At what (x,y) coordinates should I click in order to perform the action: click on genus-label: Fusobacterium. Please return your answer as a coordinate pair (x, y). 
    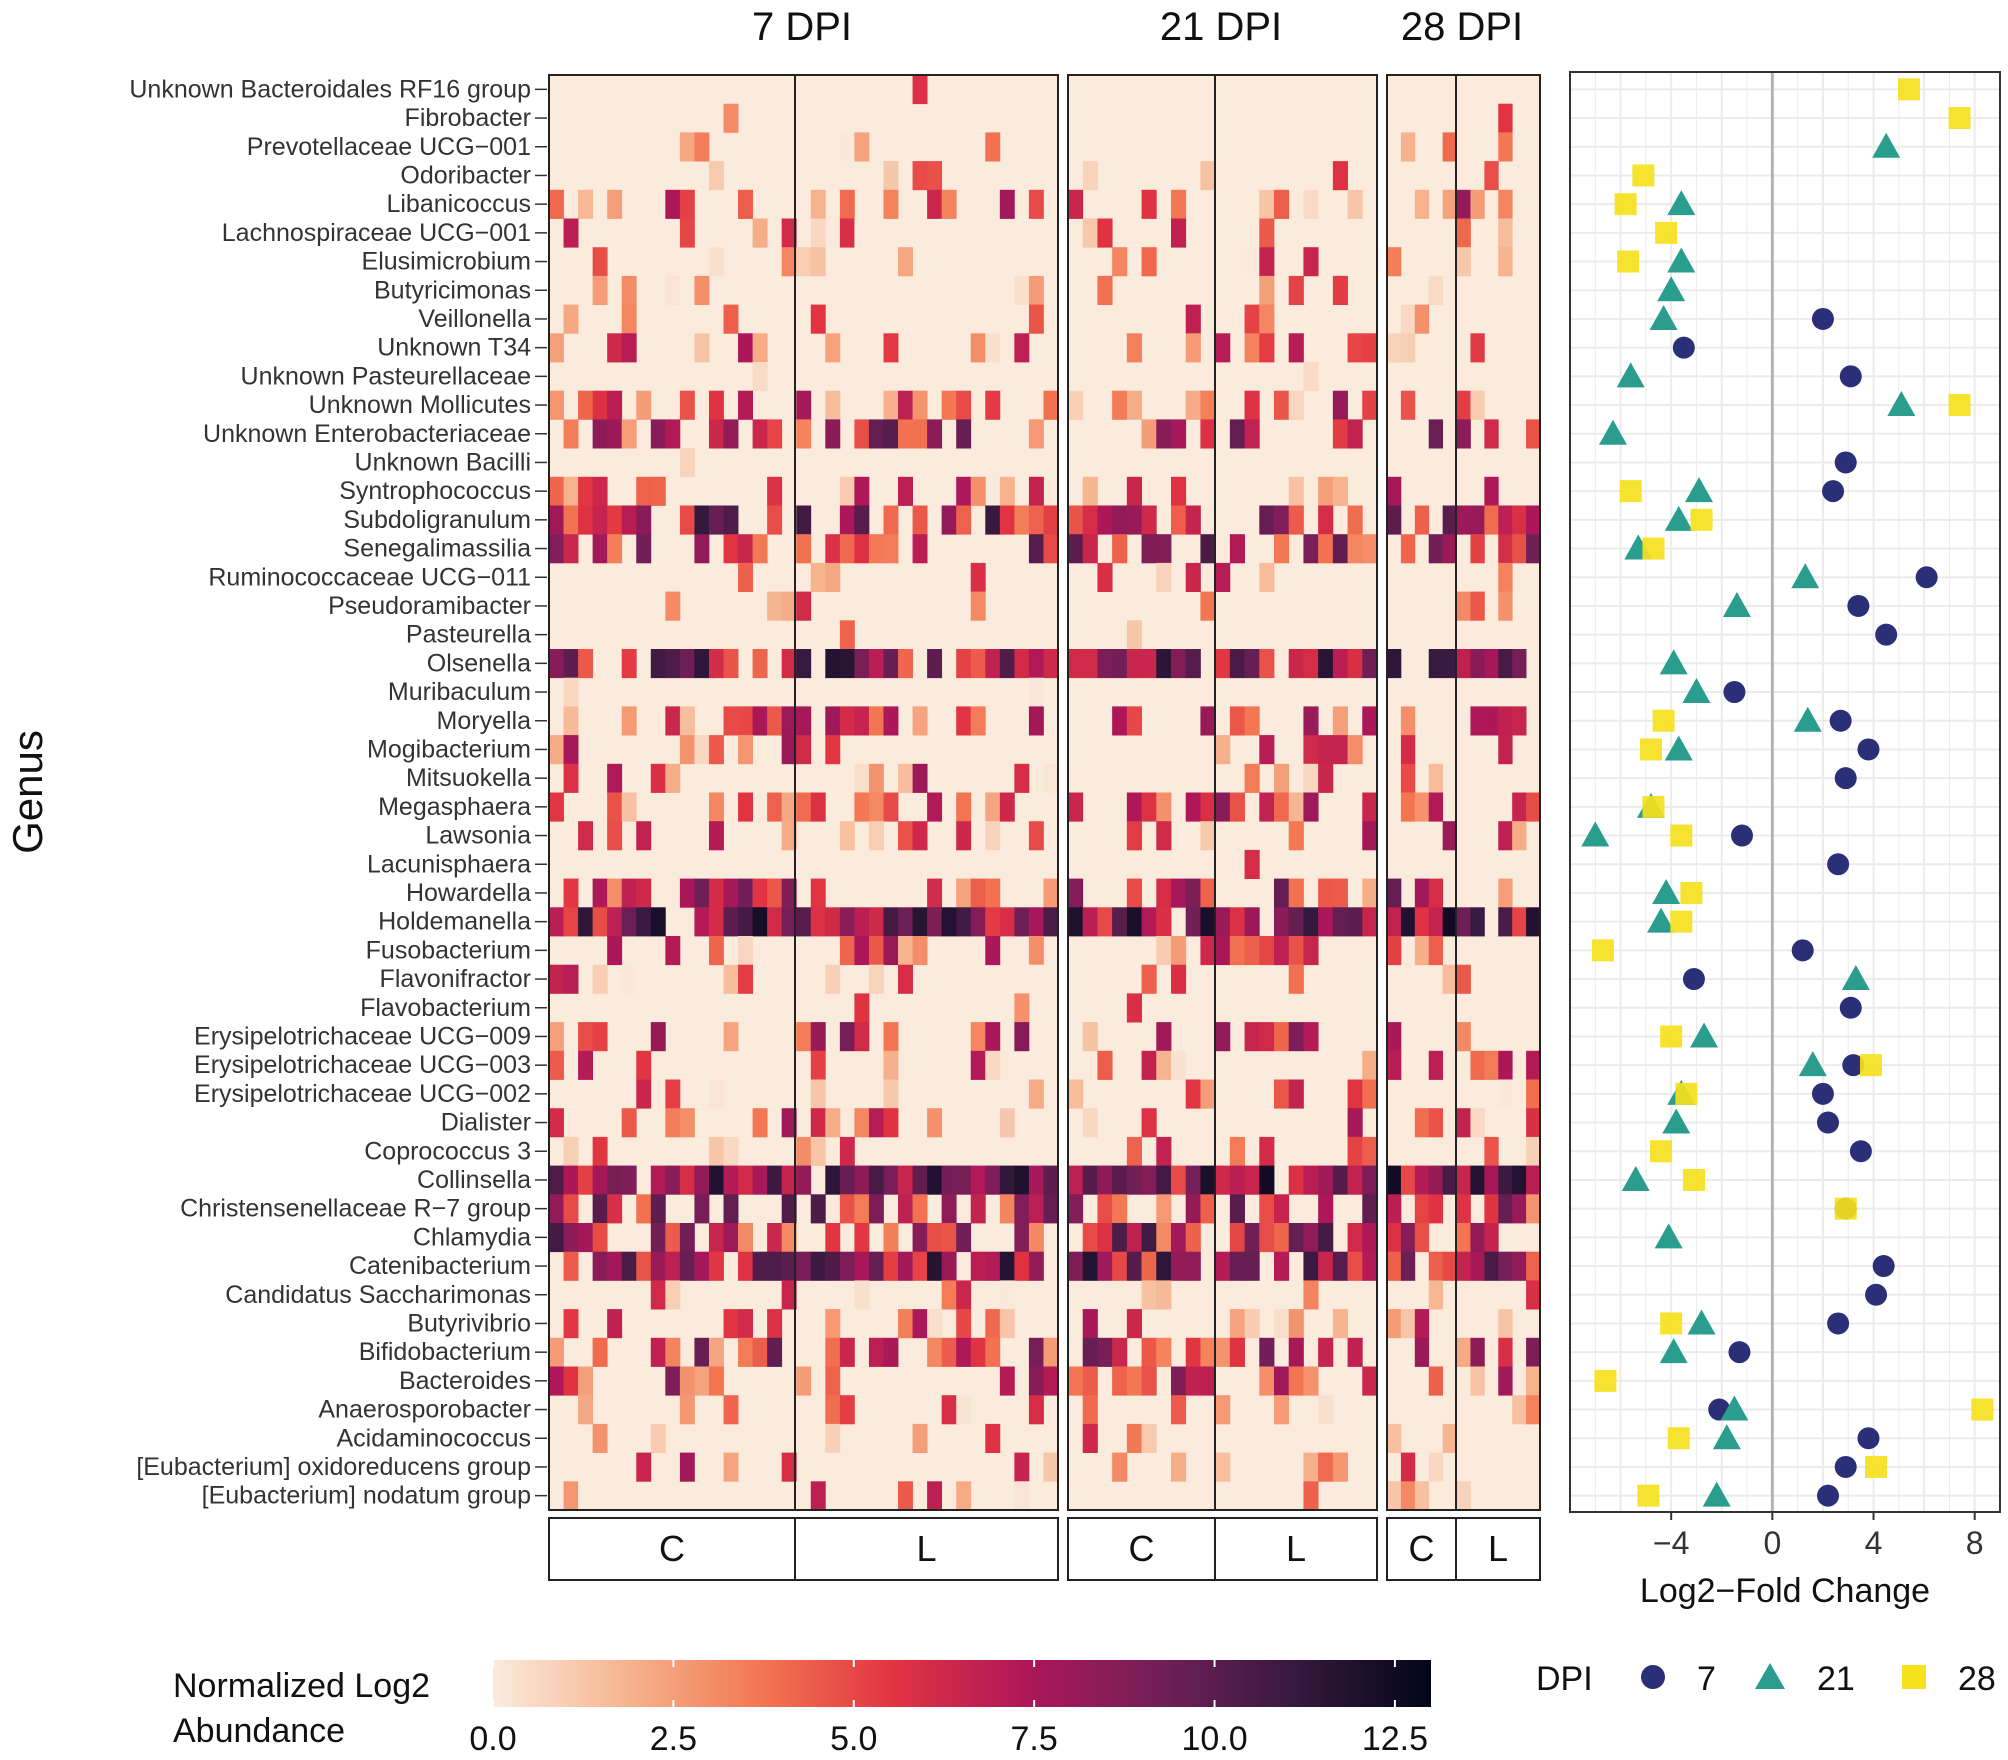
    Looking at the image, I should click on (448, 950).